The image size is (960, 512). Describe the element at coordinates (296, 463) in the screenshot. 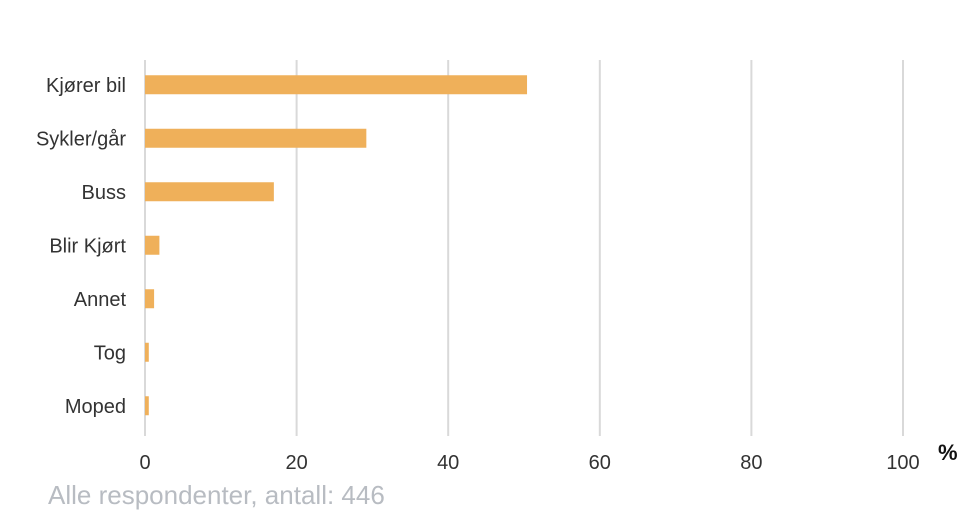

I see `x-tick-label: 20` at that location.